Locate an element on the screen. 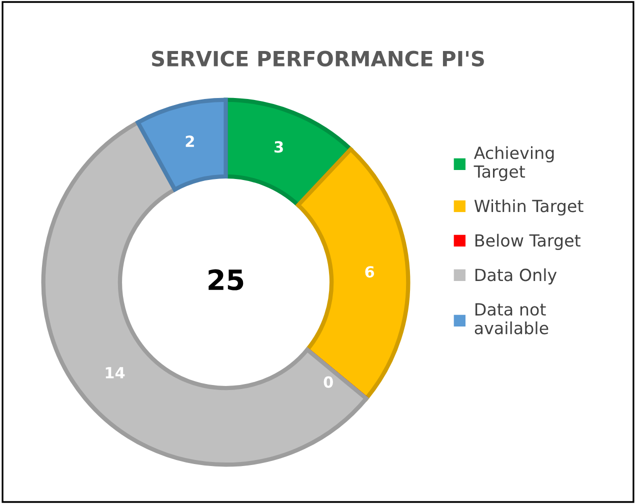  text: 0 is located at coordinates (328, 382).